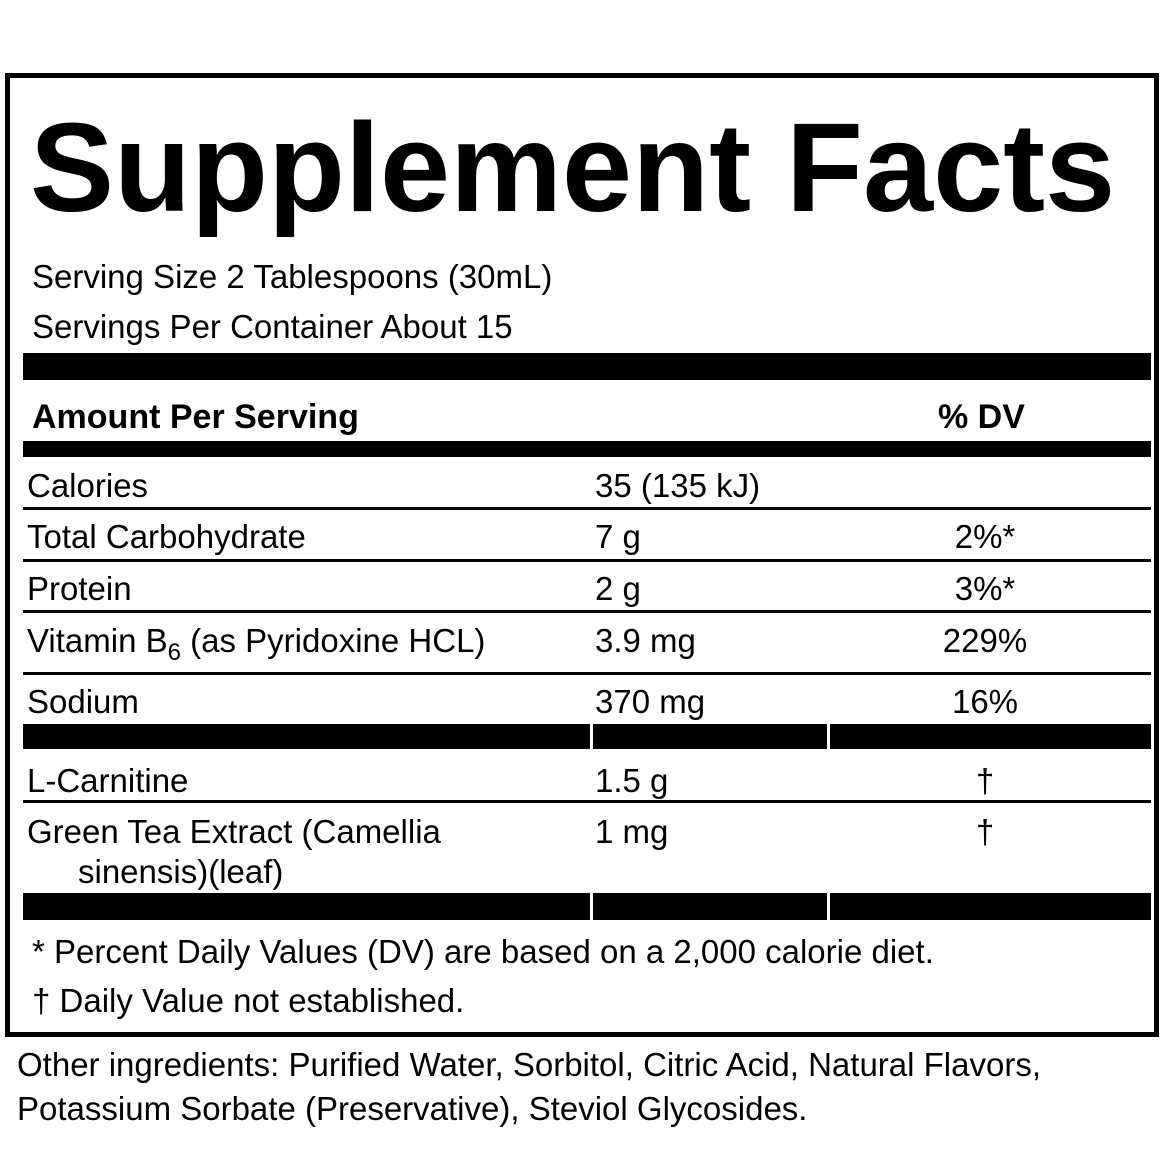  Describe the element at coordinates (650, 701) in the screenshot. I see `nutrient-amount: 370 mg` at that location.